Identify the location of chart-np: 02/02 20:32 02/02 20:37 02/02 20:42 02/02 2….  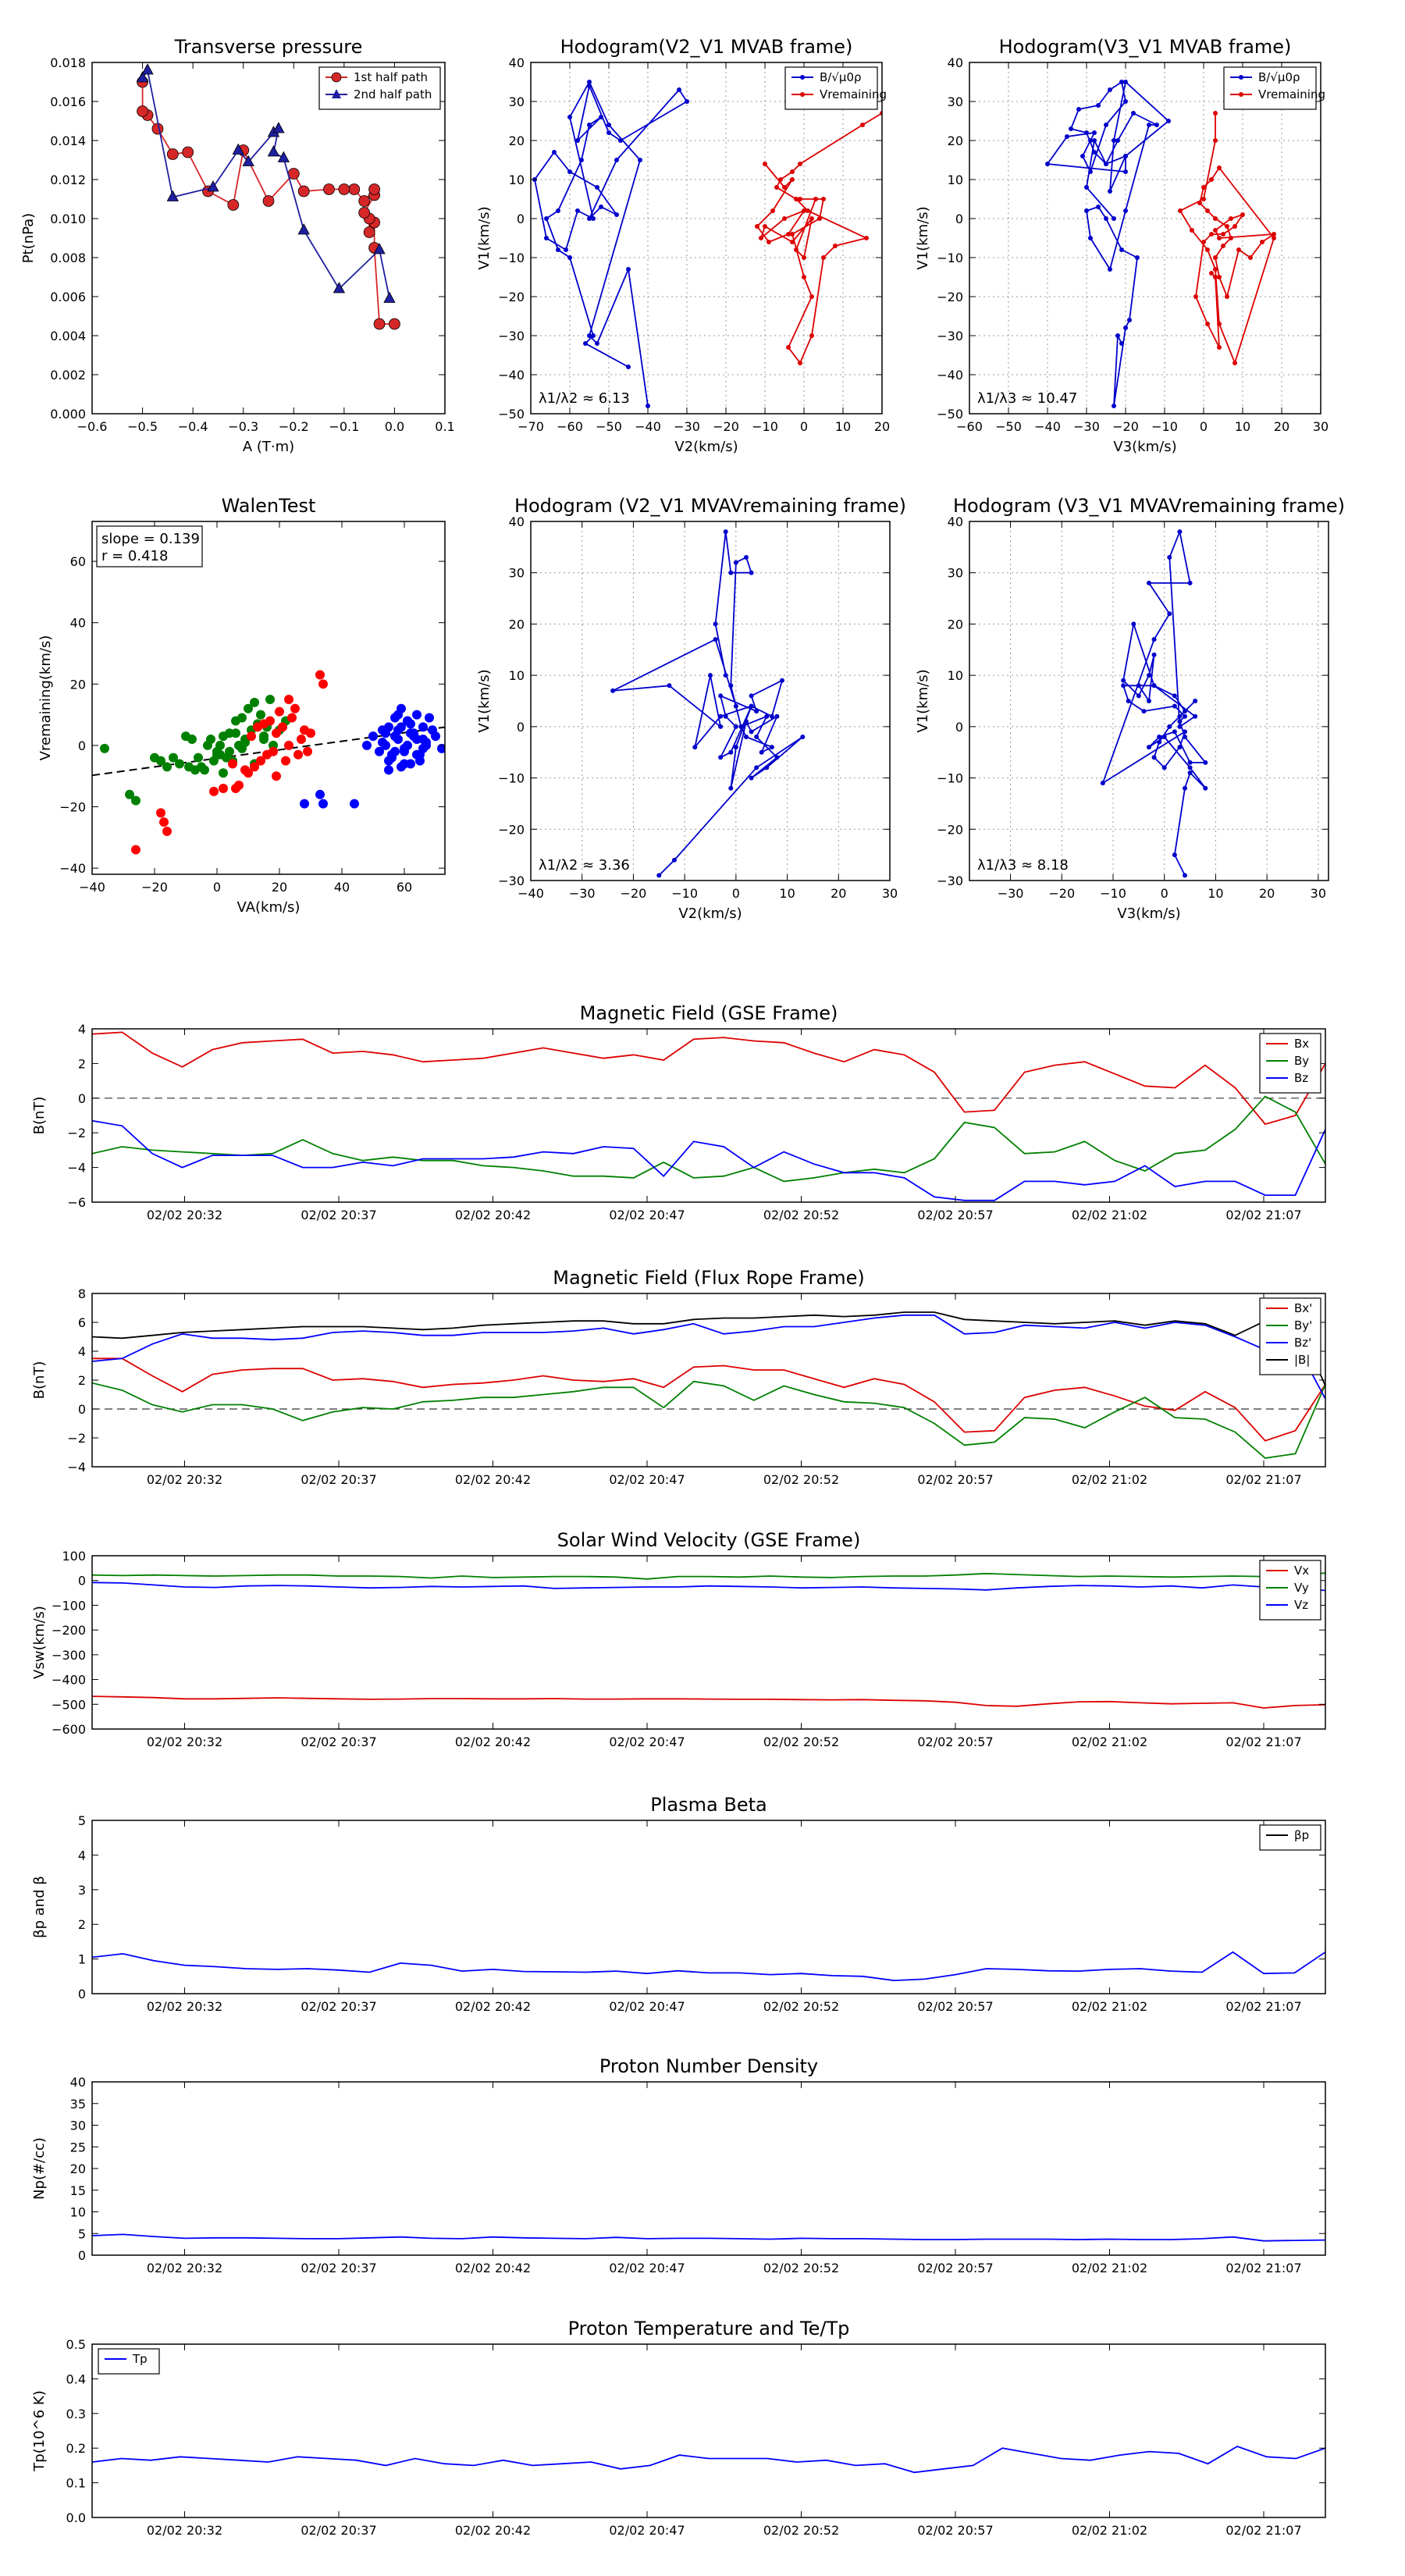
(679, 2165).